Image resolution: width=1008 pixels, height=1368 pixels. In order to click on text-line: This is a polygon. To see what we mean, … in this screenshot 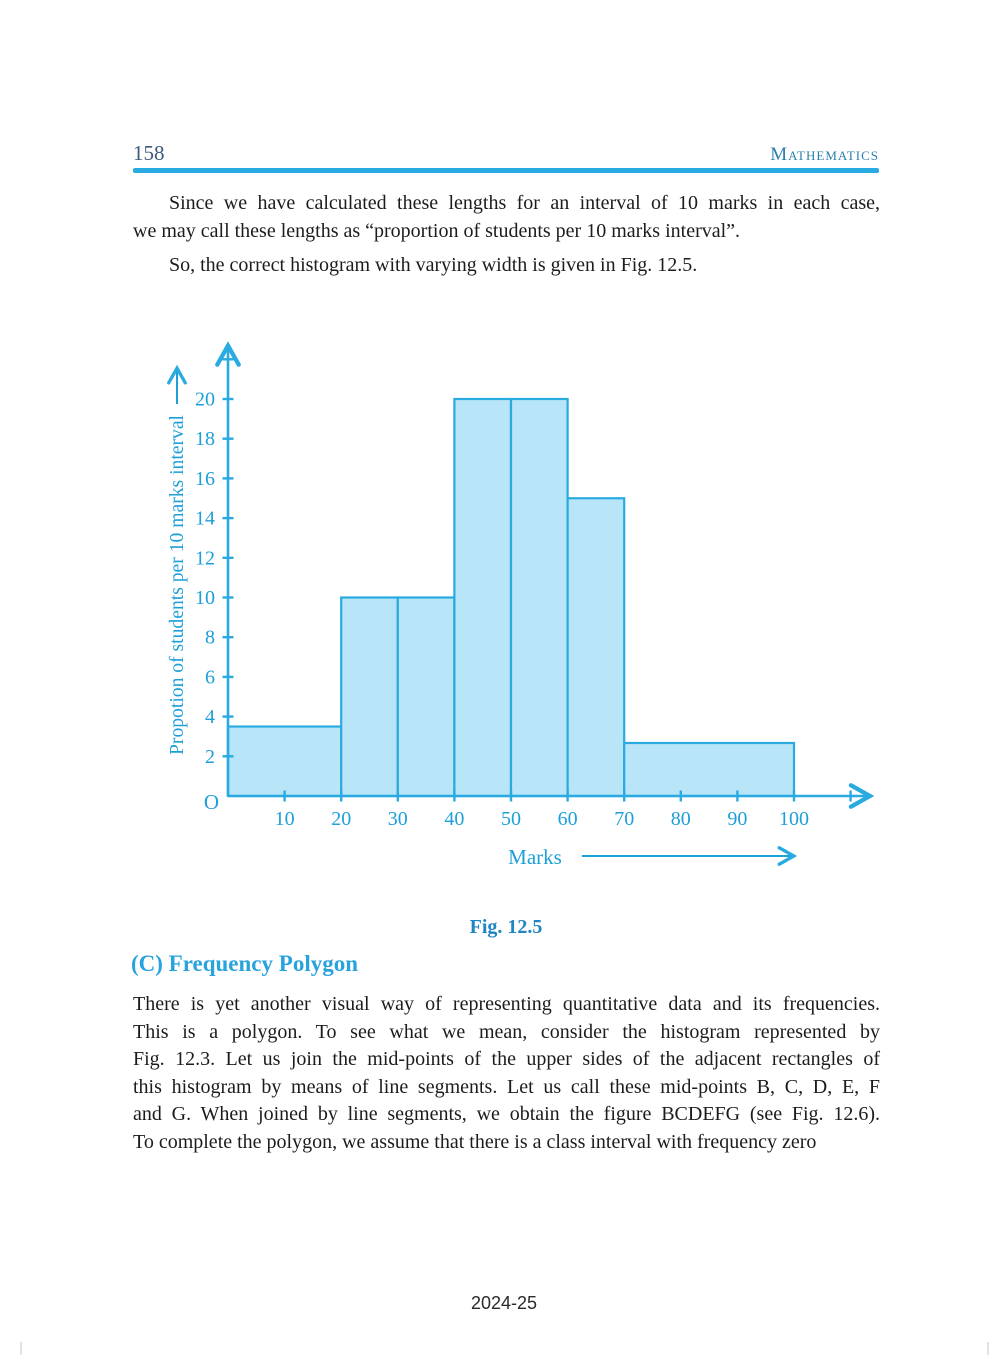, I will do `click(506, 1031)`.